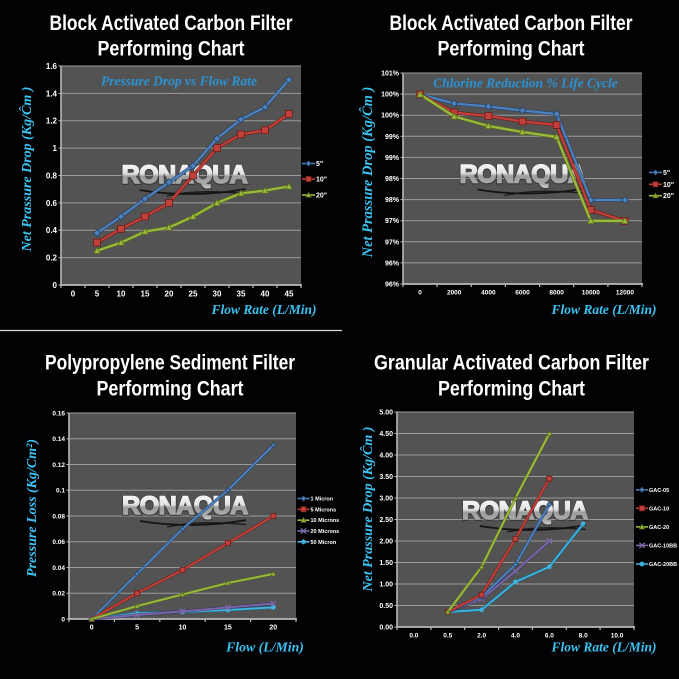 Image resolution: width=679 pixels, height=679 pixels. I want to click on svg-text: 25, so click(193, 294).